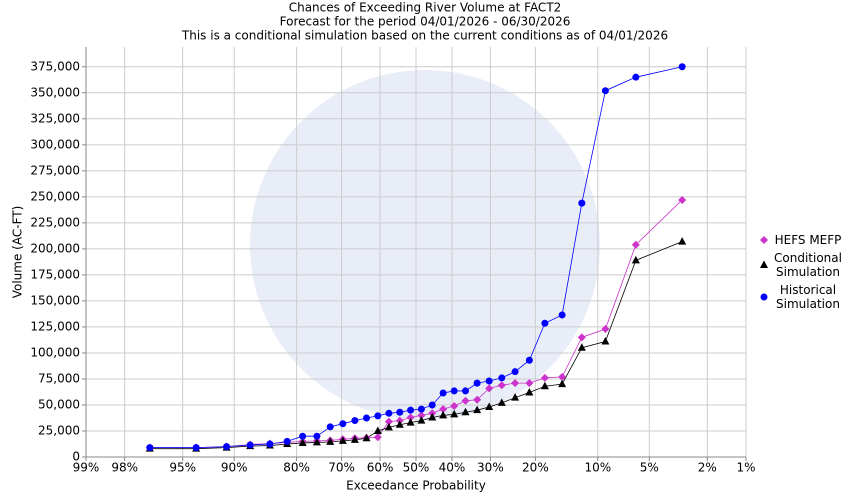  I want to click on y-tick-label: 50,000, so click(59, 404).